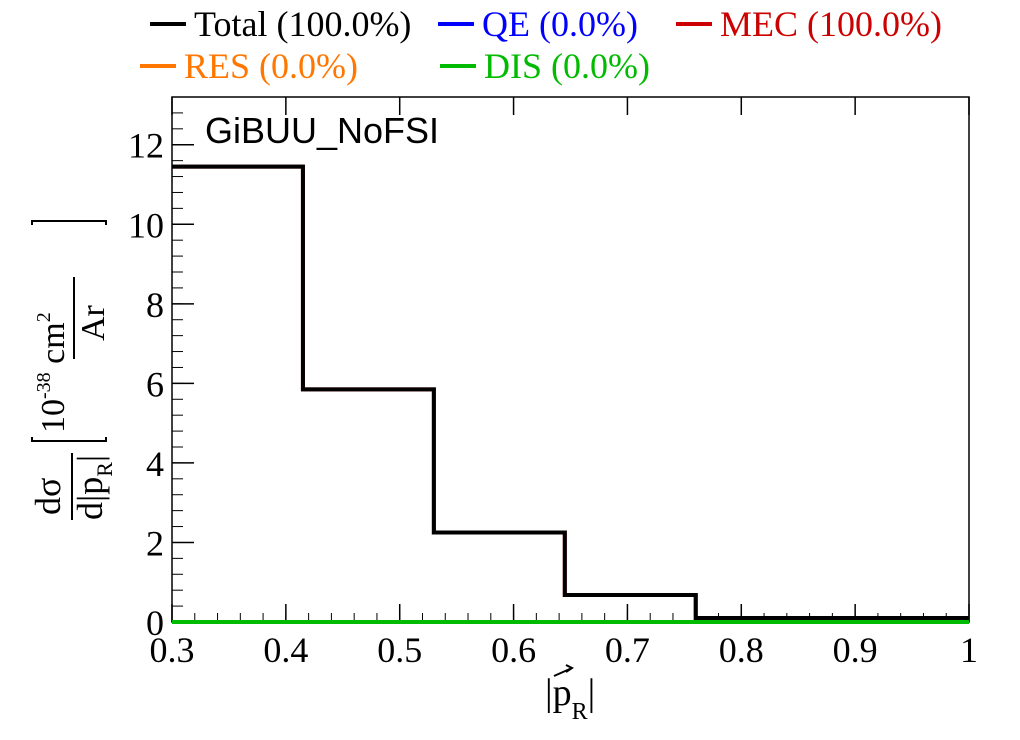  I want to click on x-tick-label: 1, so click(969, 650).